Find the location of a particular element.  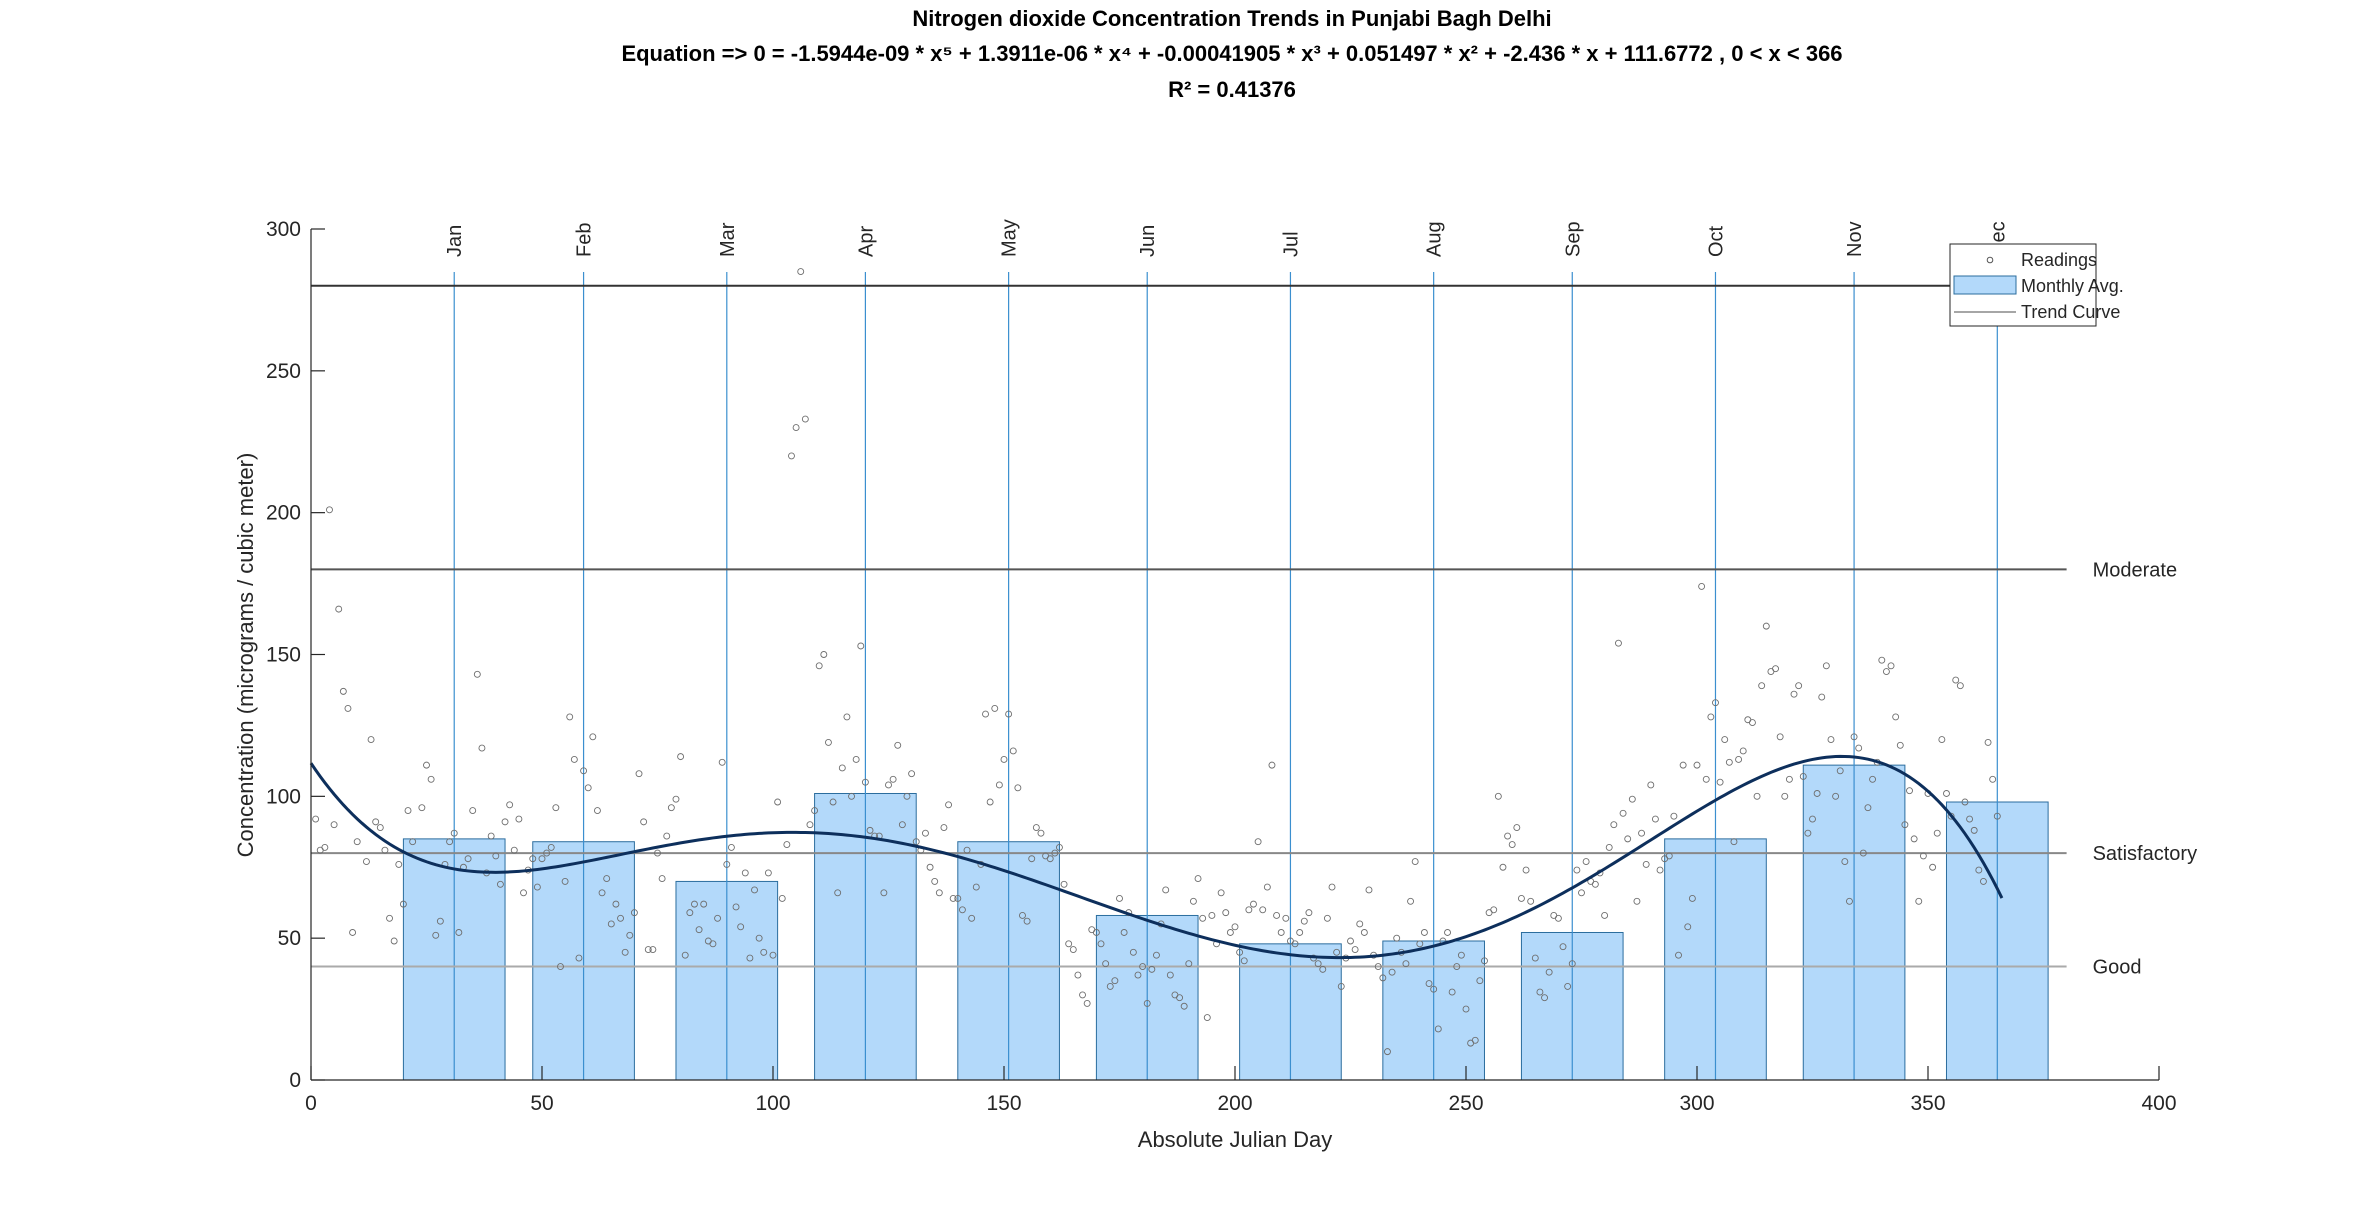

month-label-mar: Mar is located at coordinates (728, 239).